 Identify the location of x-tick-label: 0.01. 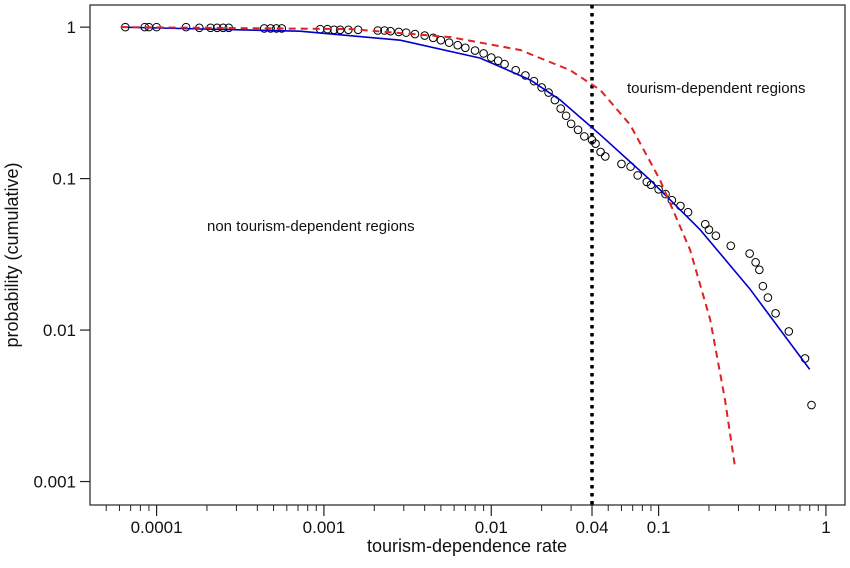
(491, 527).